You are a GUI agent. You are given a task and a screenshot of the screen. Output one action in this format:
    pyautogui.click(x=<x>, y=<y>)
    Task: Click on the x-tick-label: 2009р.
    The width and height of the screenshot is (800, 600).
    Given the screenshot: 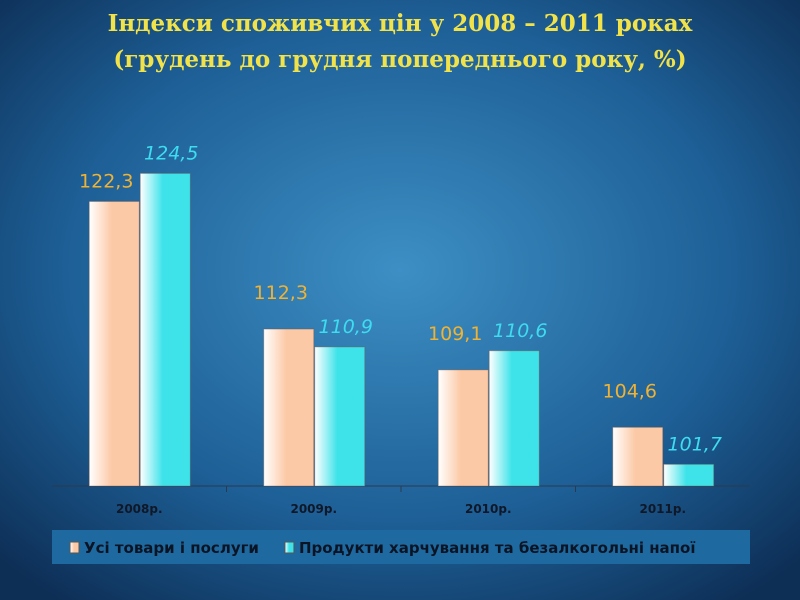 What is the action you would take?
    pyautogui.click(x=313, y=509)
    